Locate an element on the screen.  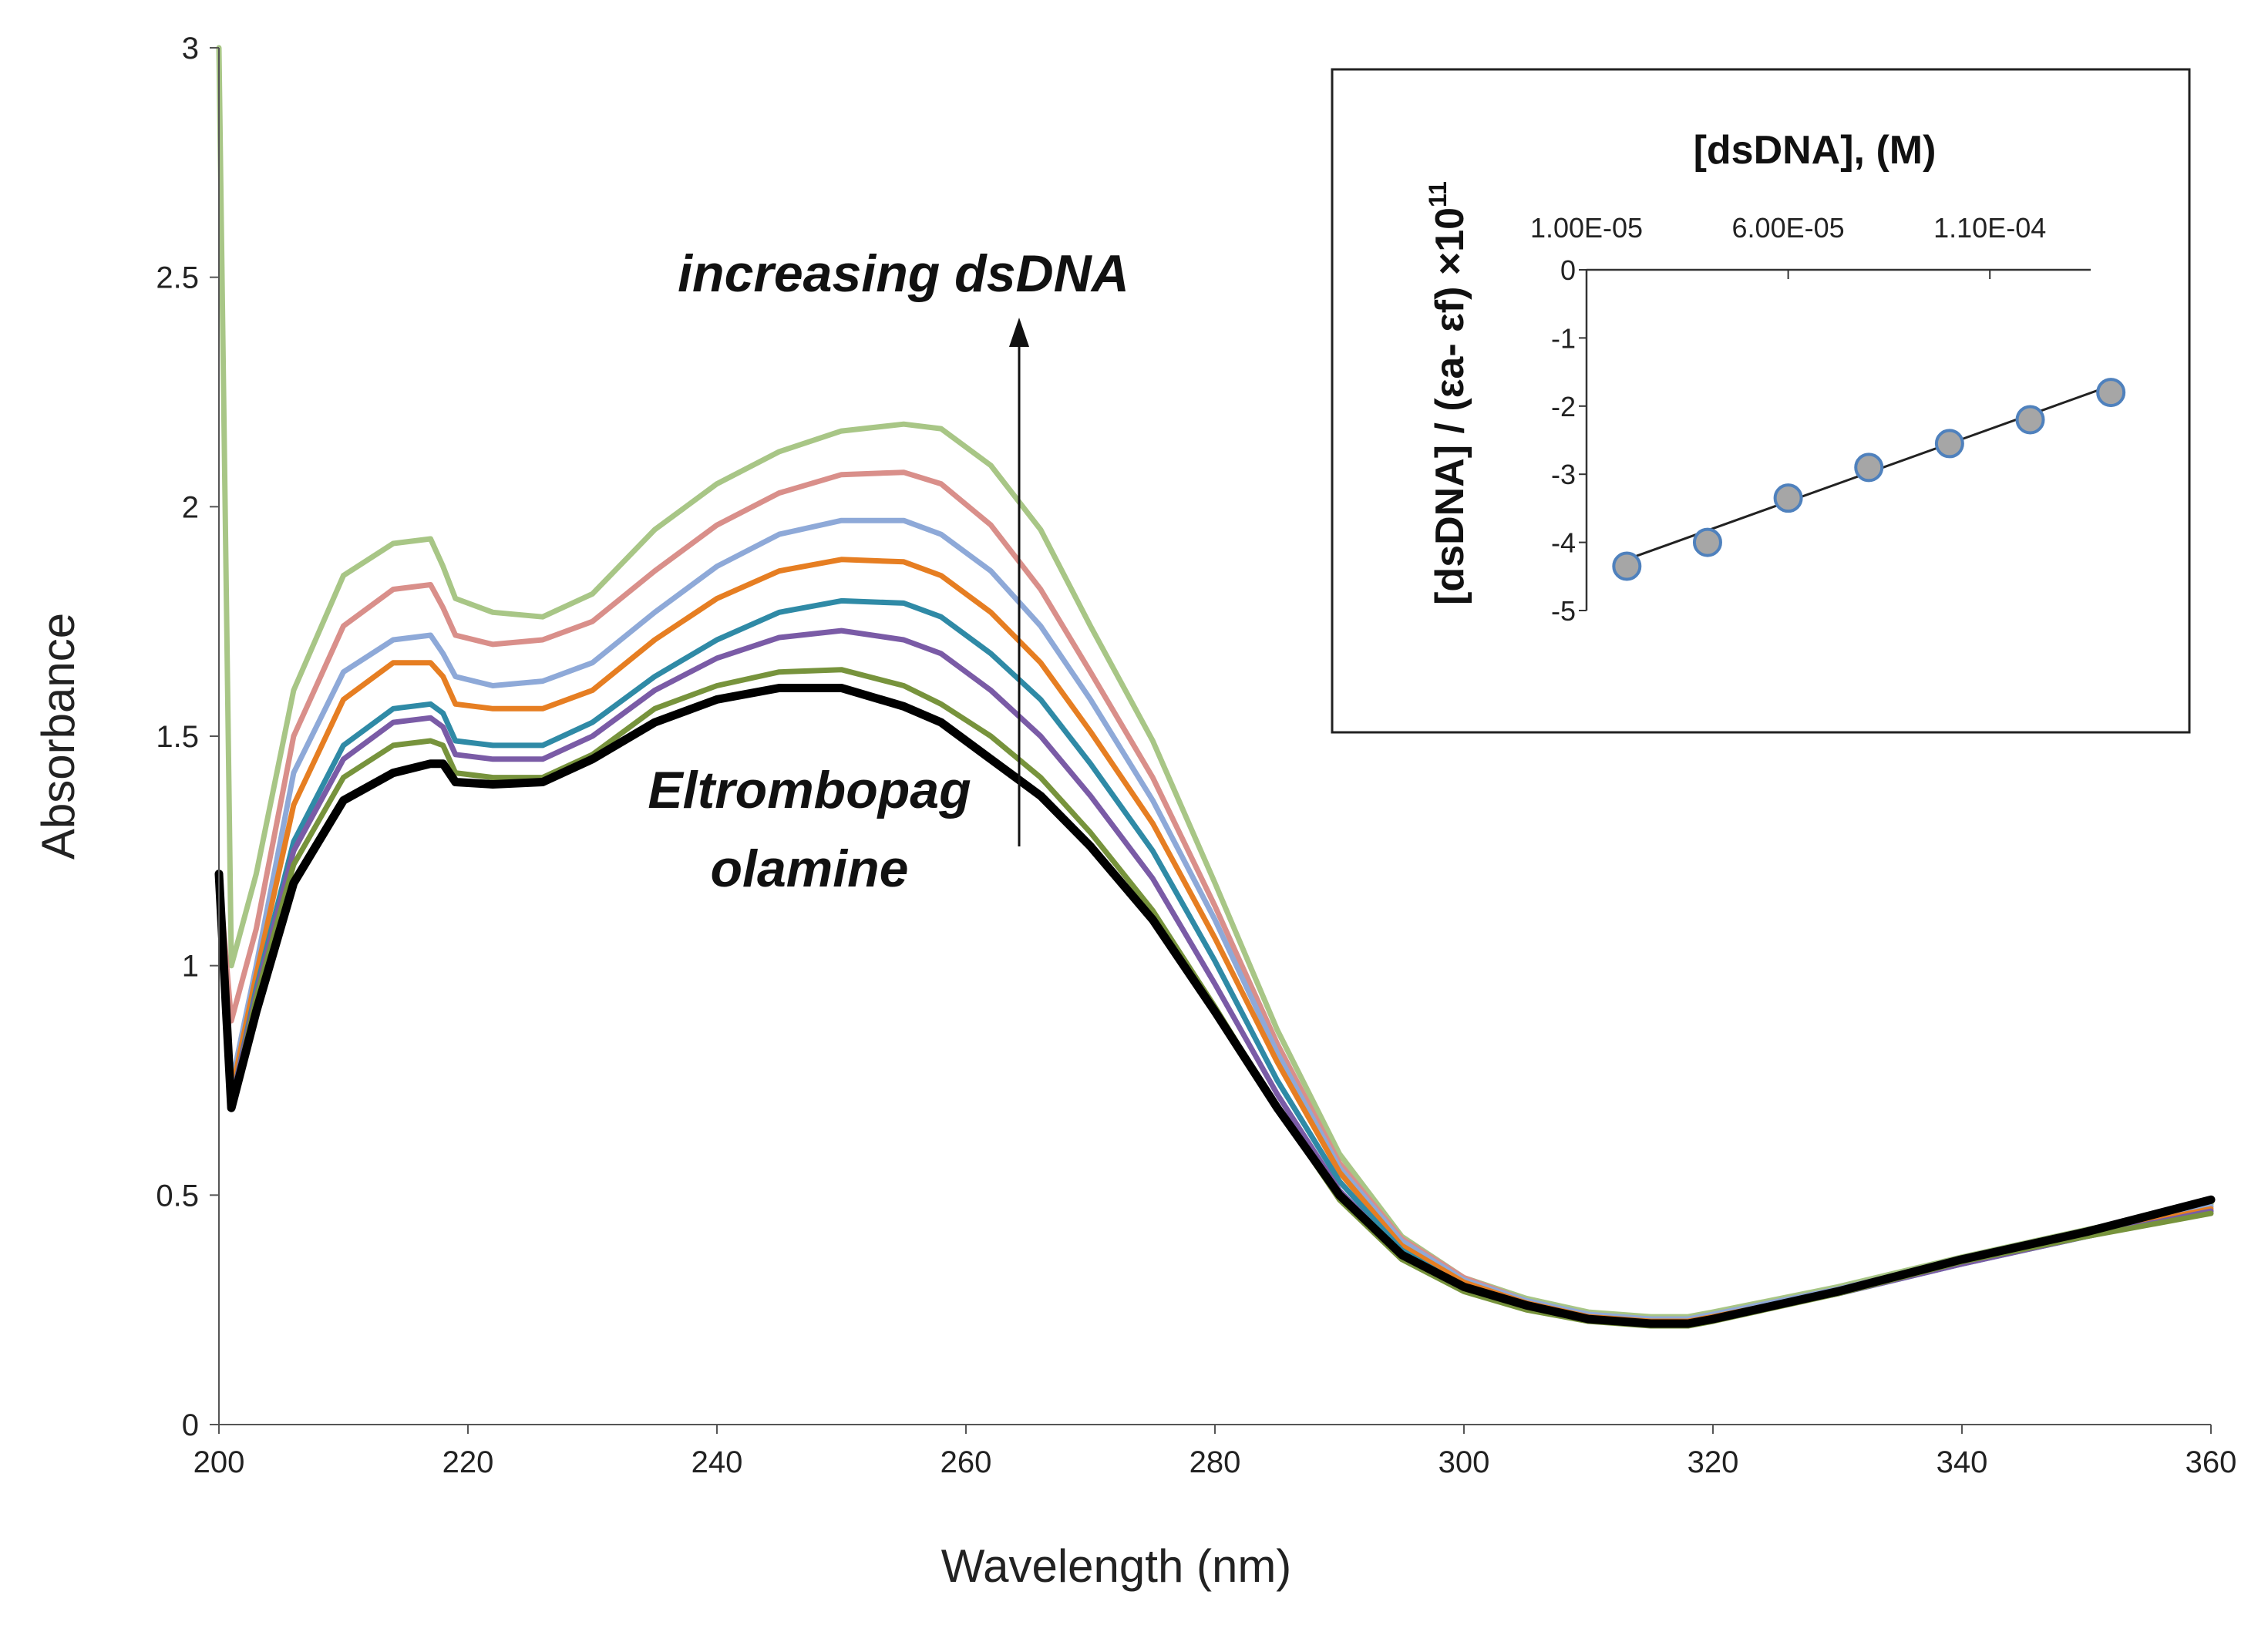
inset-y-axis-title: [dsDNA] / (εa- εf) ×1011 is located at coordinates (1448, 393).